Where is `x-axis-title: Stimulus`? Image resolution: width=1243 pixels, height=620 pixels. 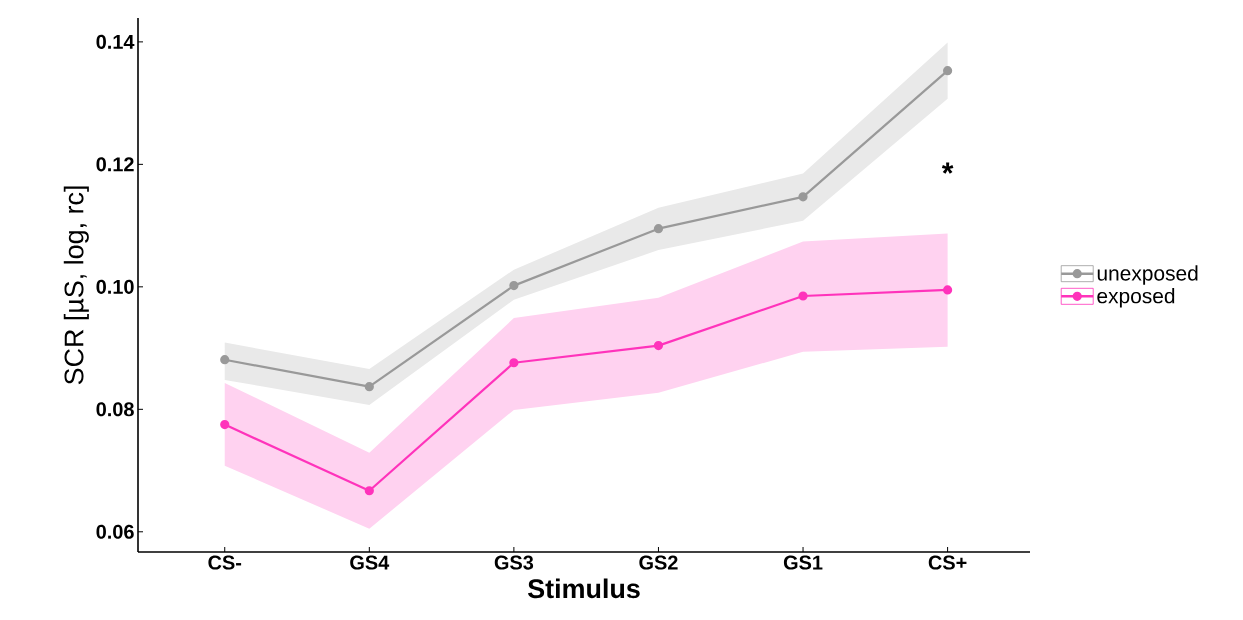
x-axis-title: Stimulus is located at coordinates (583, 588).